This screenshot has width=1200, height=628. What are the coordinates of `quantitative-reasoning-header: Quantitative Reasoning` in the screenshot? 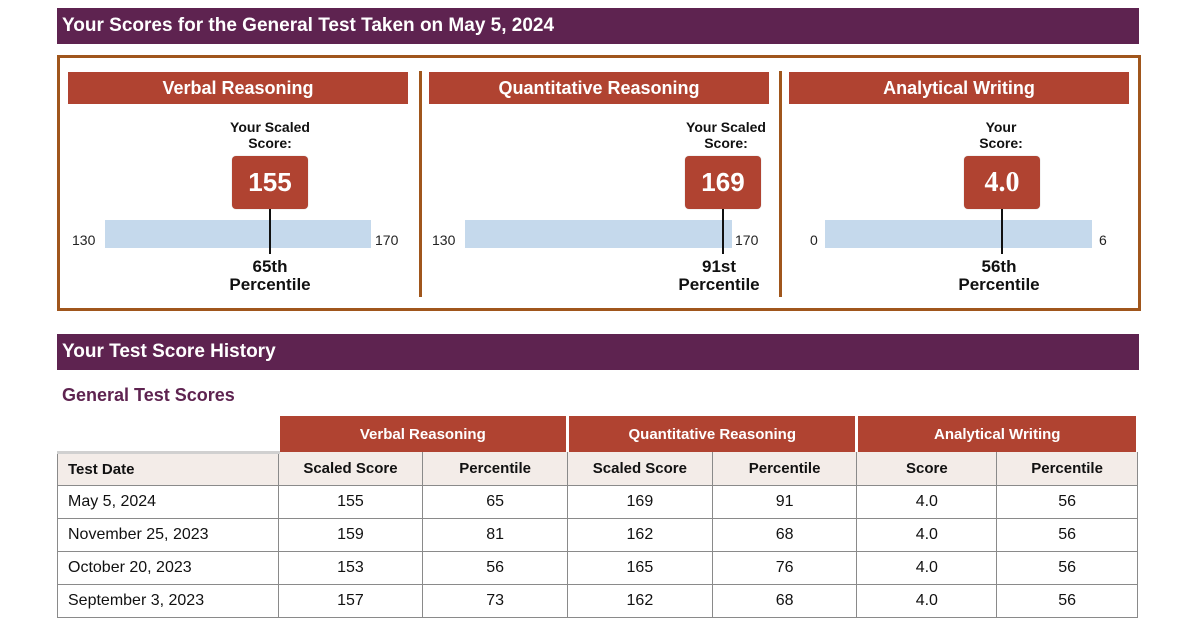 It's located at (599, 88).